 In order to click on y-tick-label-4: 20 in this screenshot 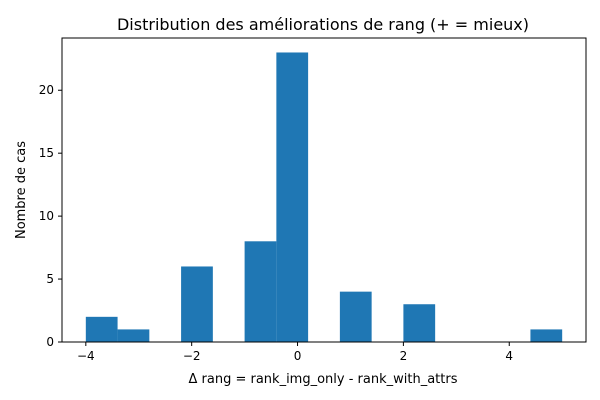, I will do `click(46, 90)`.